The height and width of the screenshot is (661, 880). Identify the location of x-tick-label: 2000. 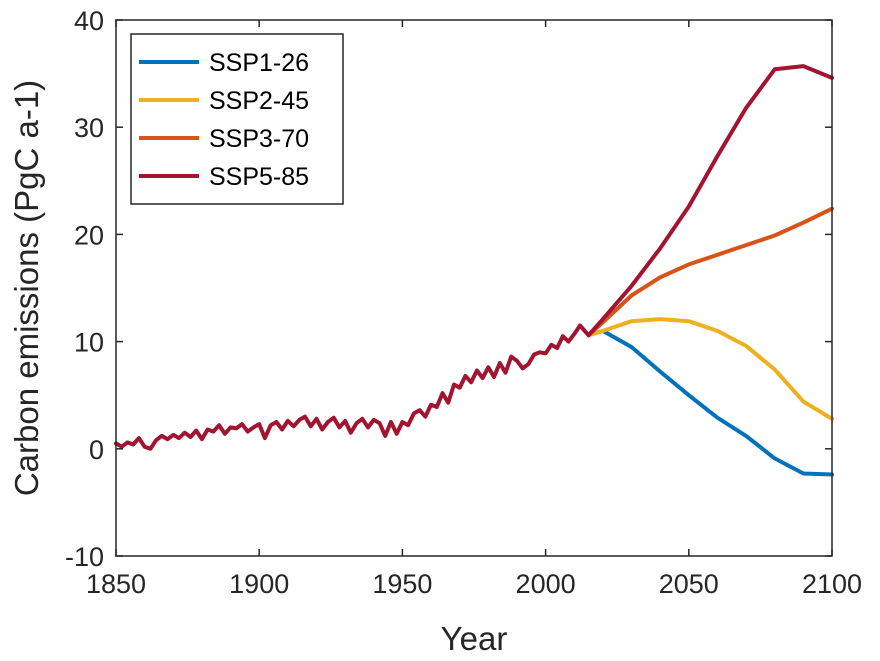
(546, 584).